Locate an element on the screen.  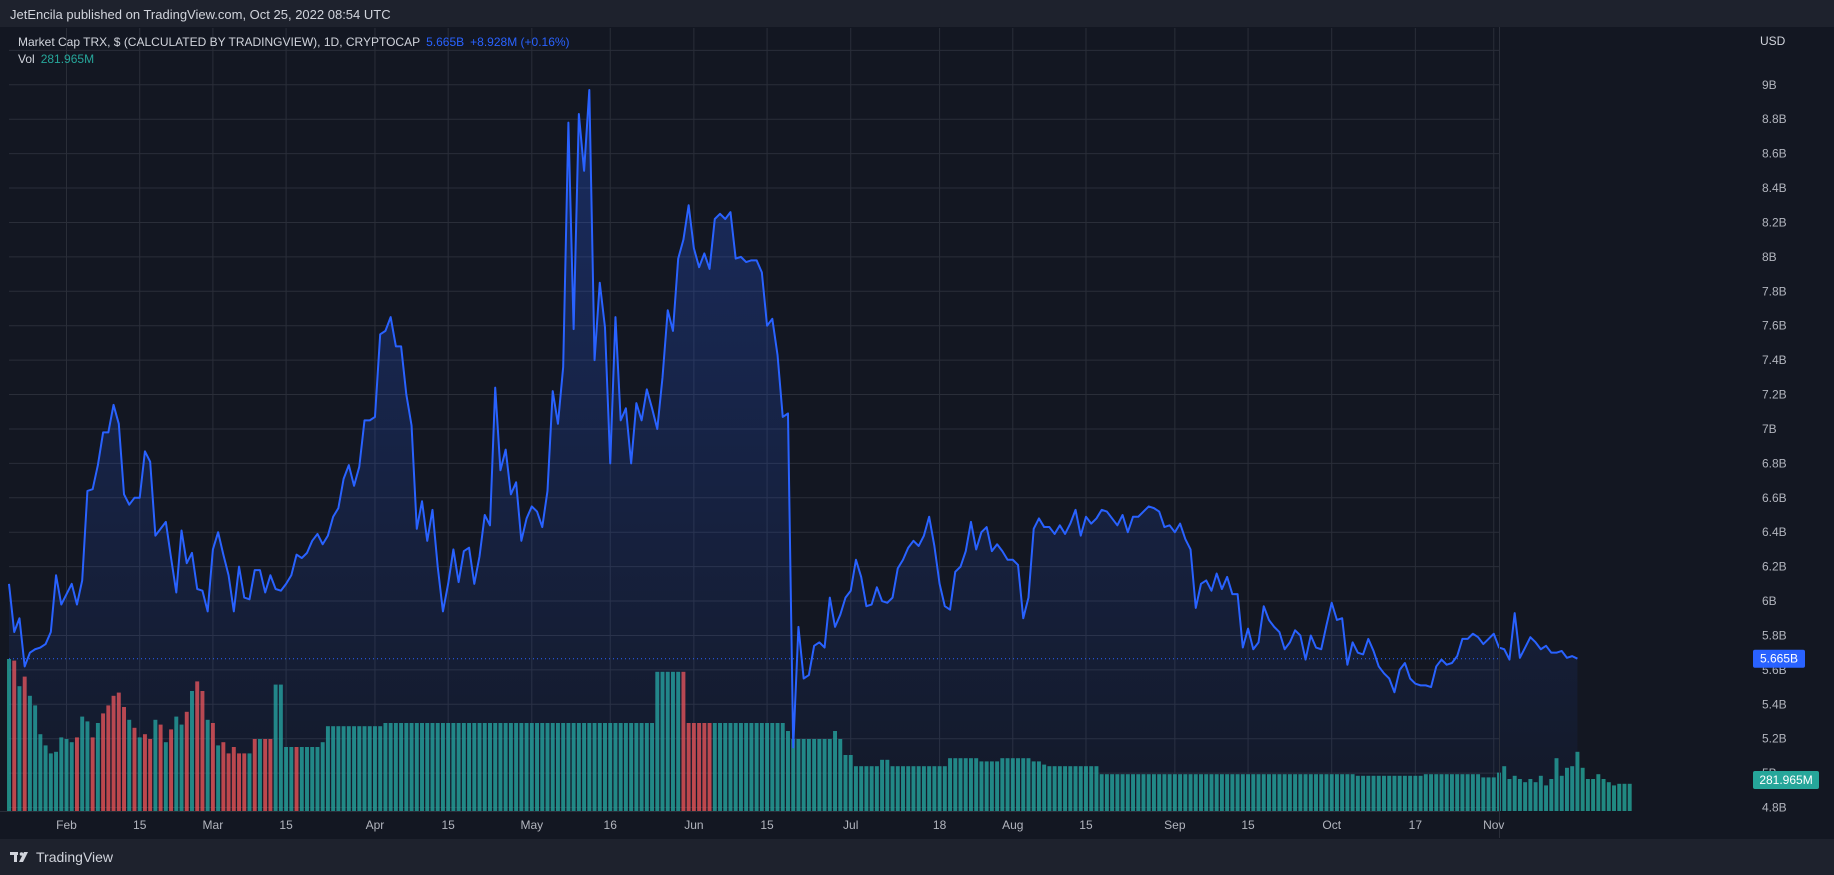
volume-badge is located at coordinates (1786, 780).